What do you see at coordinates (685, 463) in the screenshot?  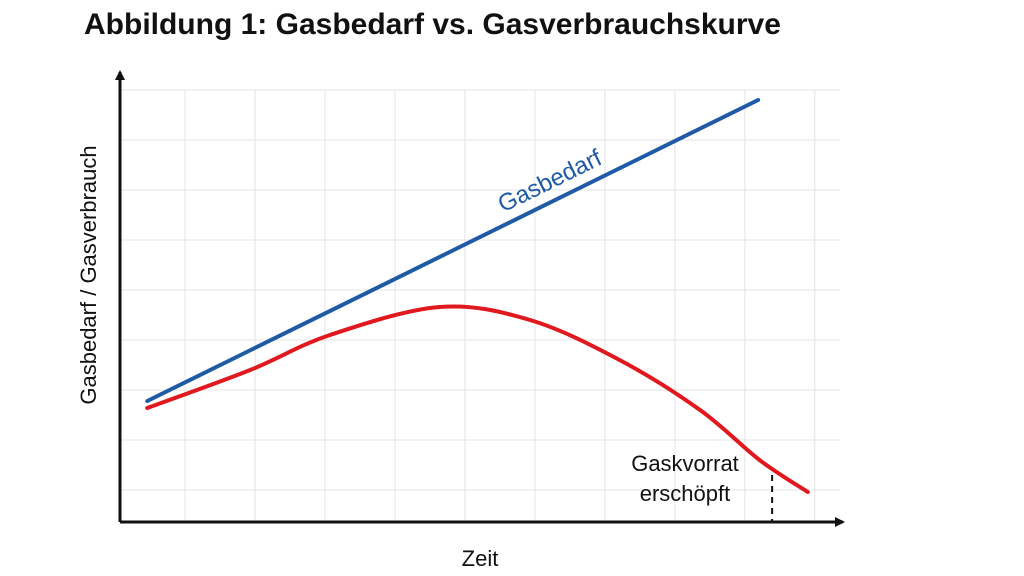 I see `annotation-text: Gaskvorrat` at bounding box center [685, 463].